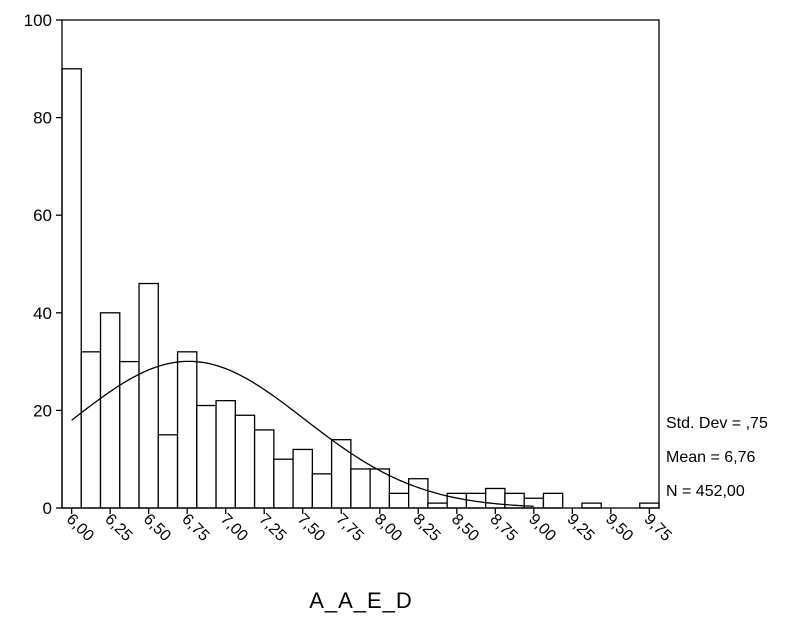 This screenshot has width=808, height=626. Describe the element at coordinates (426, 528) in the screenshot. I see `x-tick-label: 8,25` at that location.